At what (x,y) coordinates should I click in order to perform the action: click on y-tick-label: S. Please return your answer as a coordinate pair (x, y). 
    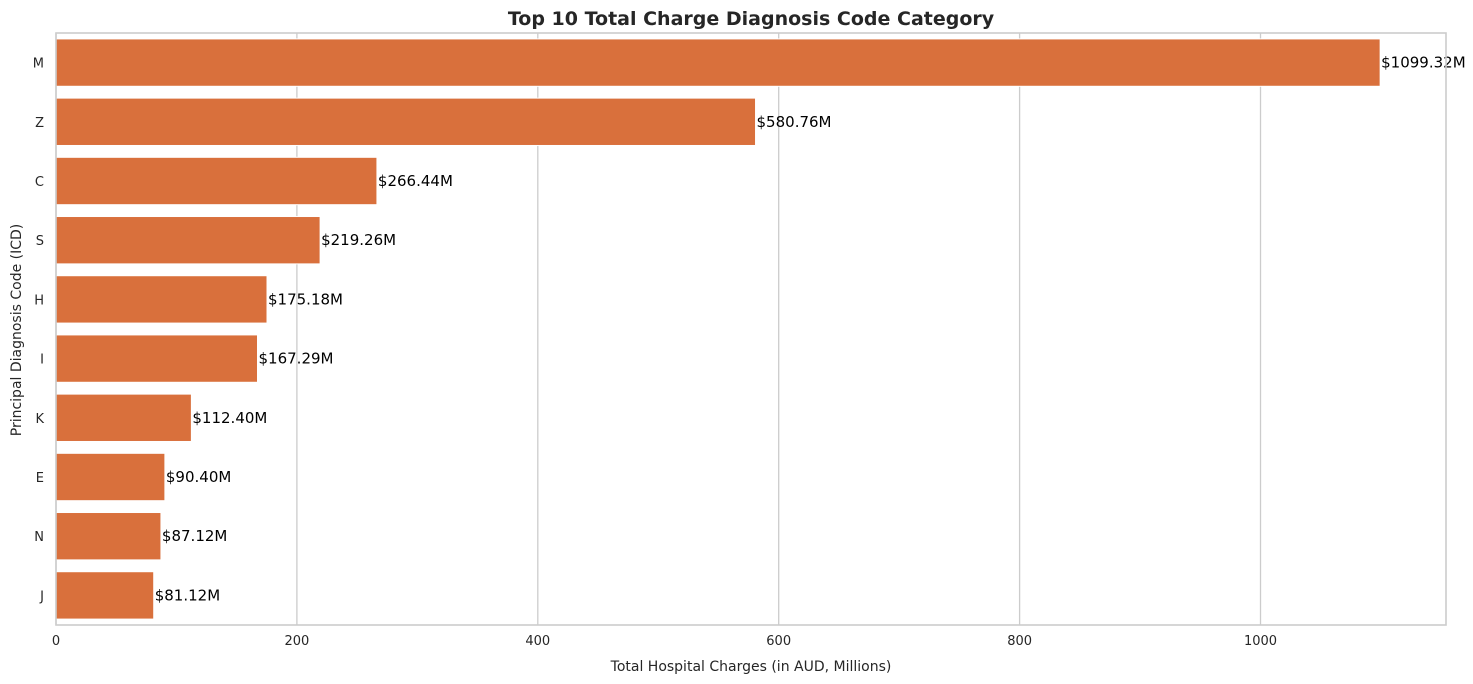
    Looking at the image, I should click on (40, 241).